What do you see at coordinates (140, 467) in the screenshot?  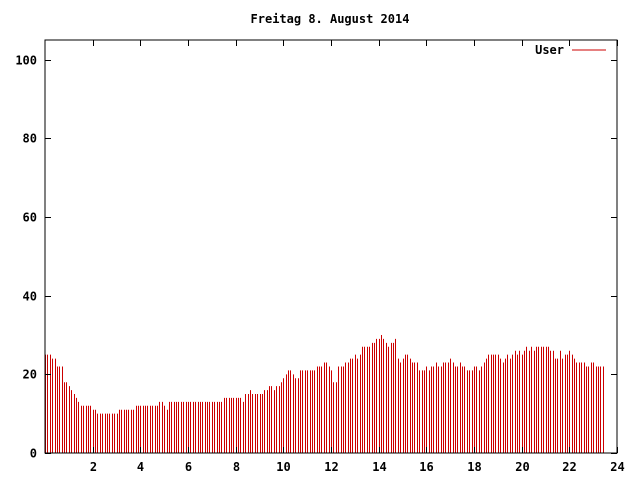 I see `x-tick-label: 4` at bounding box center [140, 467].